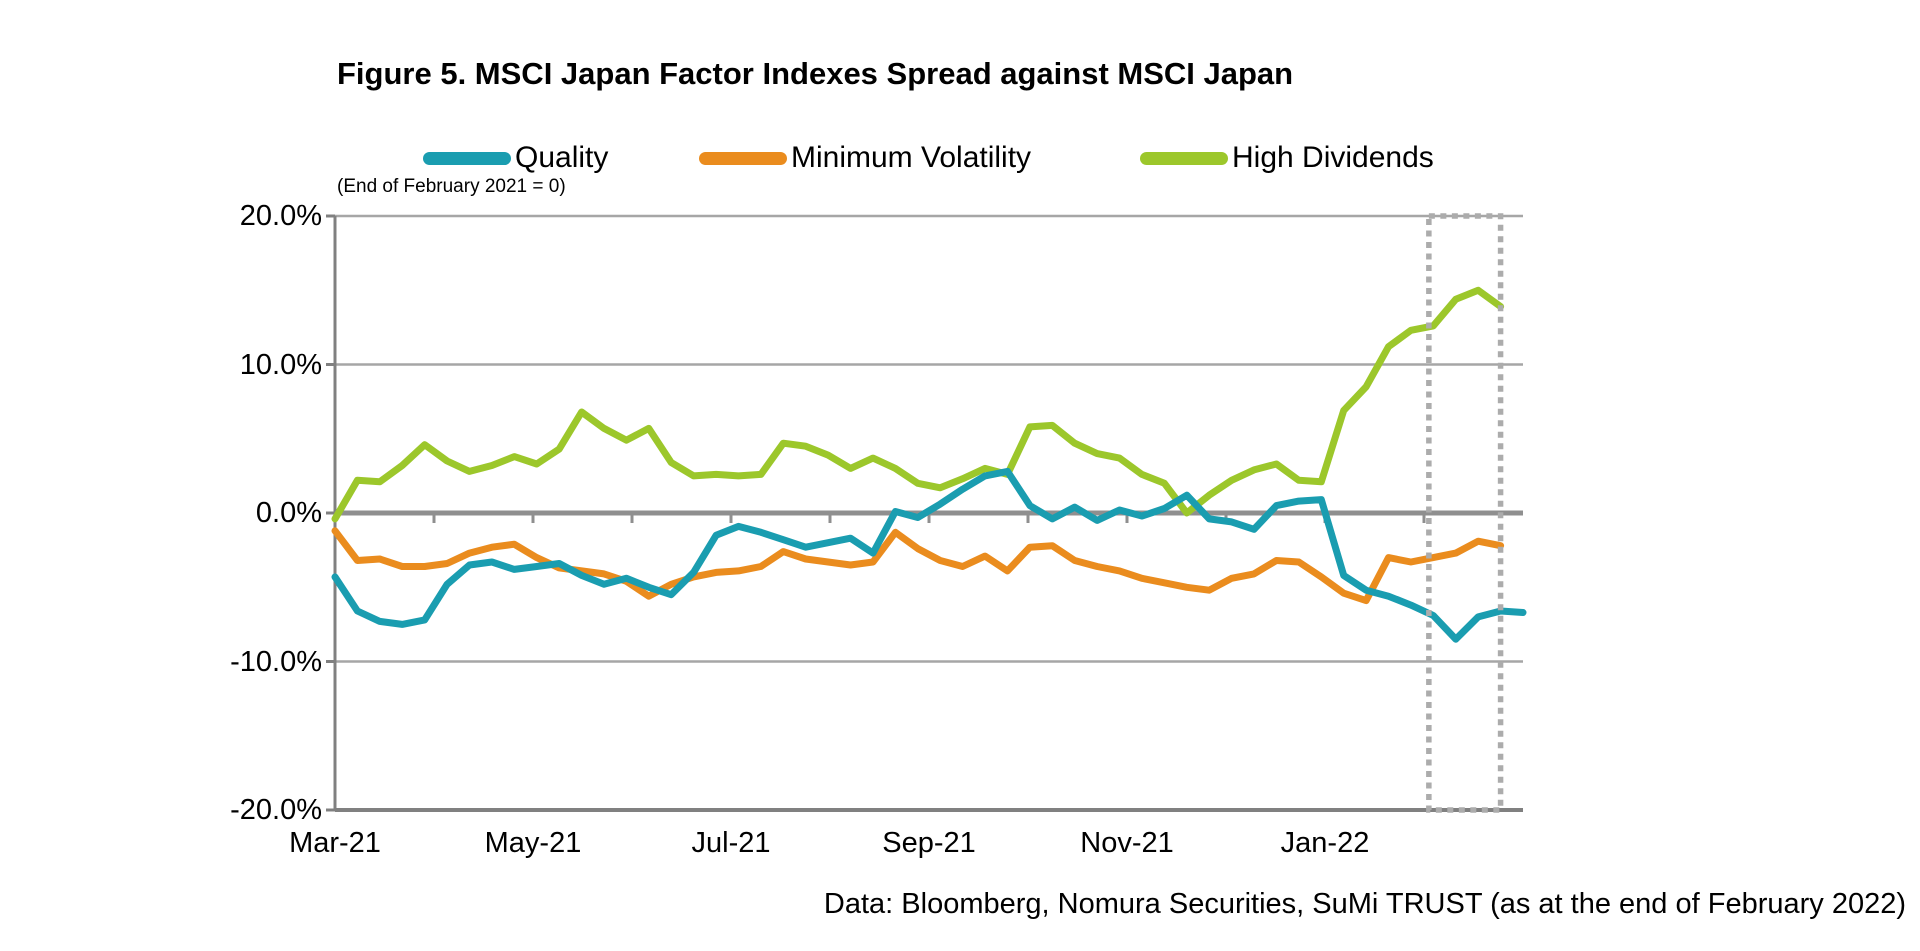 The width and height of the screenshot is (1920, 951). Describe the element at coordinates (1333, 157) in the screenshot. I see `legend-label-high-dividends: High Dividends` at that location.